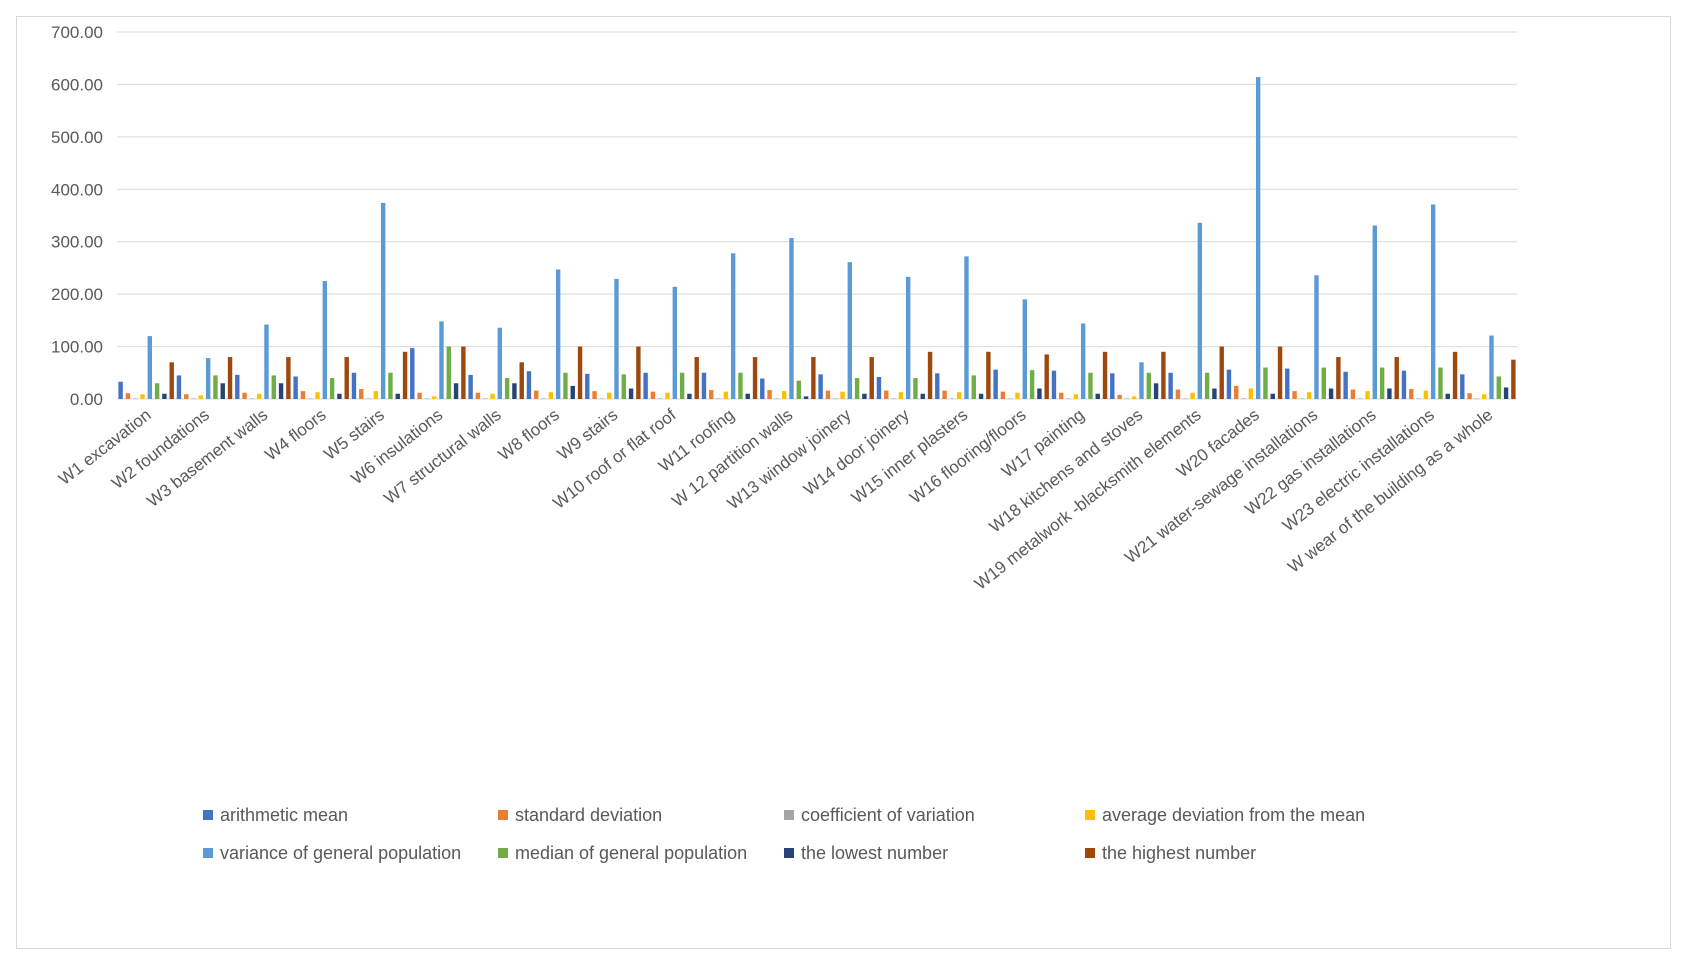  I want to click on category-label: W2 foundations, so click(160, 449).